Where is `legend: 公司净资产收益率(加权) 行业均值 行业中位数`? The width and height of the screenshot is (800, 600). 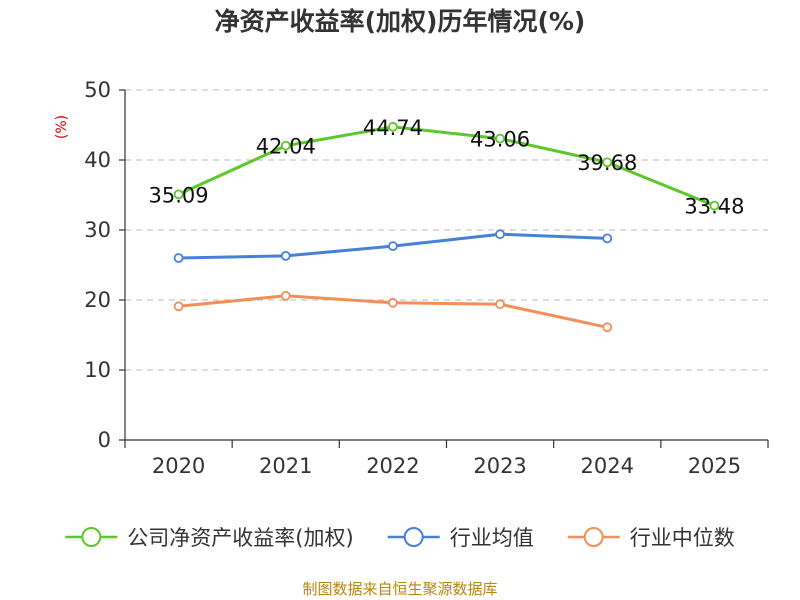
legend: 公司净资产收益率(加权) 行业均值 行业中位数 is located at coordinates (400, 538).